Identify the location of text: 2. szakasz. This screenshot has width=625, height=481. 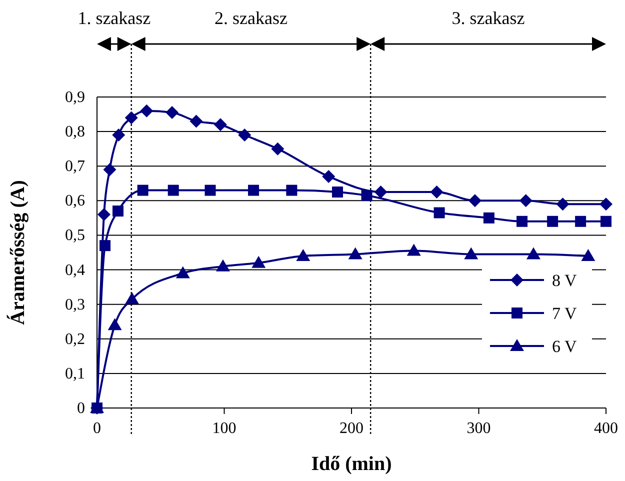
(251, 18).